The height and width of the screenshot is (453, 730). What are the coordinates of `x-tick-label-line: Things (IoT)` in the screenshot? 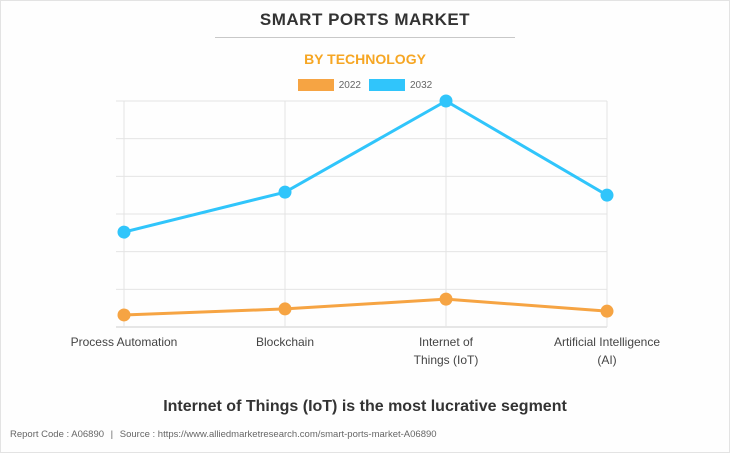 It's located at (446, 360).